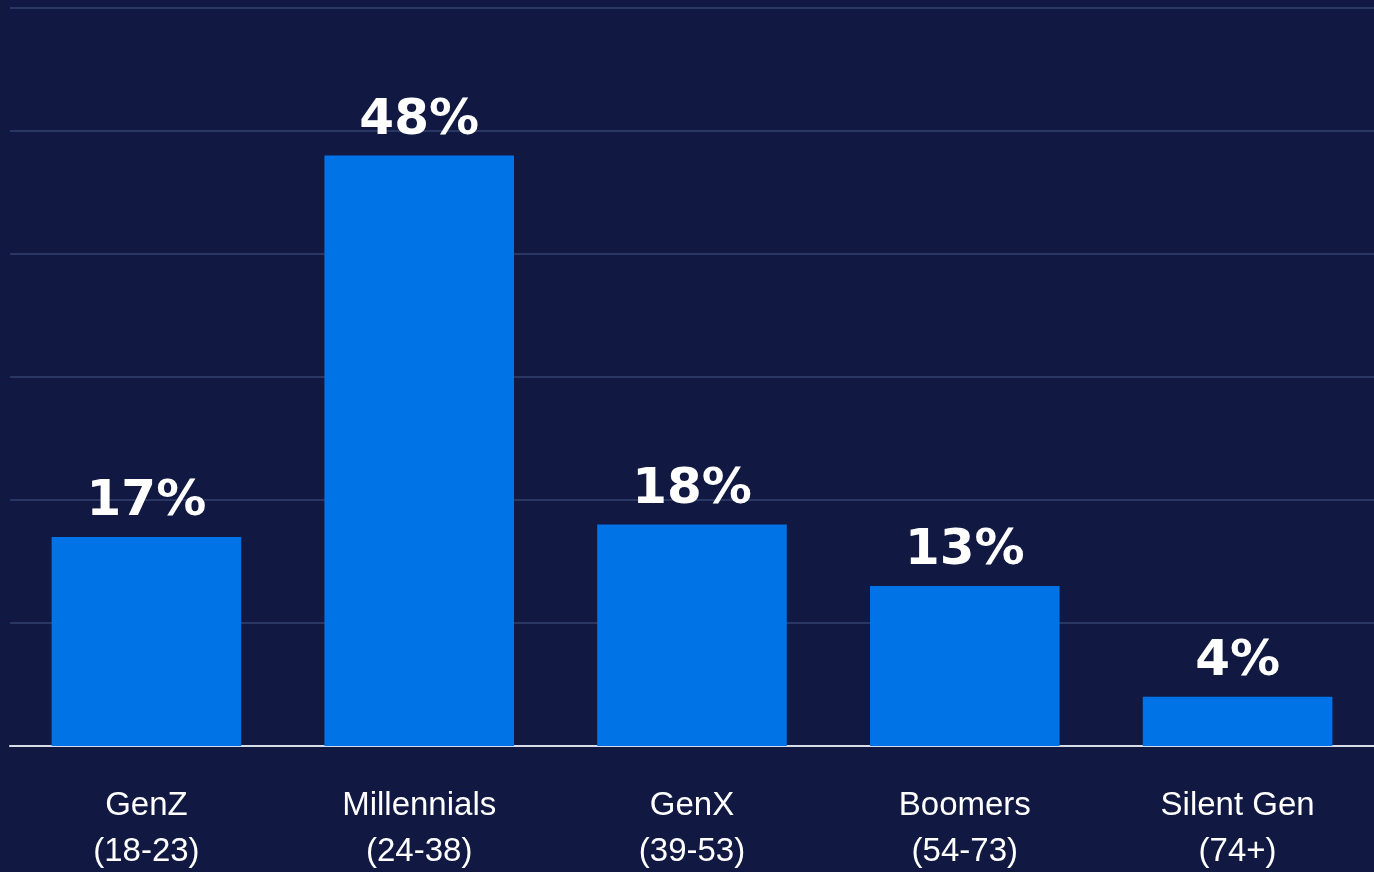 The width and height of the screenshot is (1374, 872). What do you see at coordinates (964, 547) in the screenshot?
I see `data-label: 13%` at bounding box center [964, 547].